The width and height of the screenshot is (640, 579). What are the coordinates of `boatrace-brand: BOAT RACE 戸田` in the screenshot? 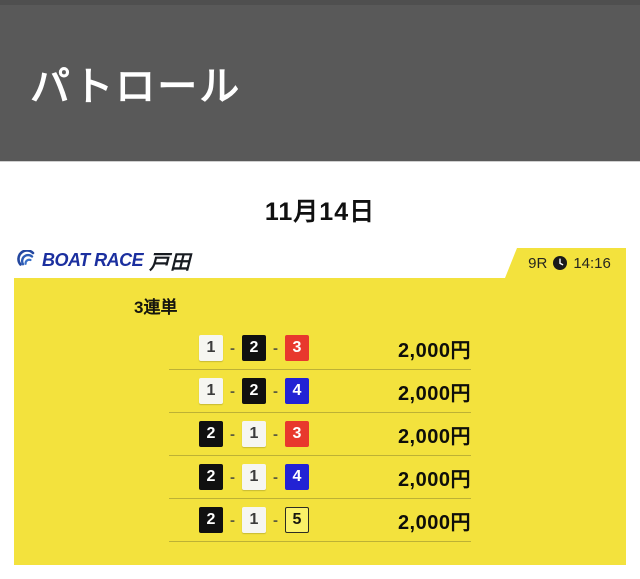 It's located at (102, 260).